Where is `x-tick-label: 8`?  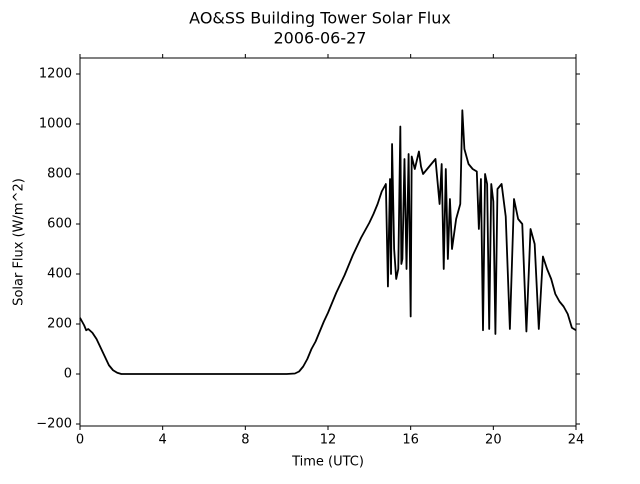 x-tick-label: 8 is located at coordinates (245, 440).